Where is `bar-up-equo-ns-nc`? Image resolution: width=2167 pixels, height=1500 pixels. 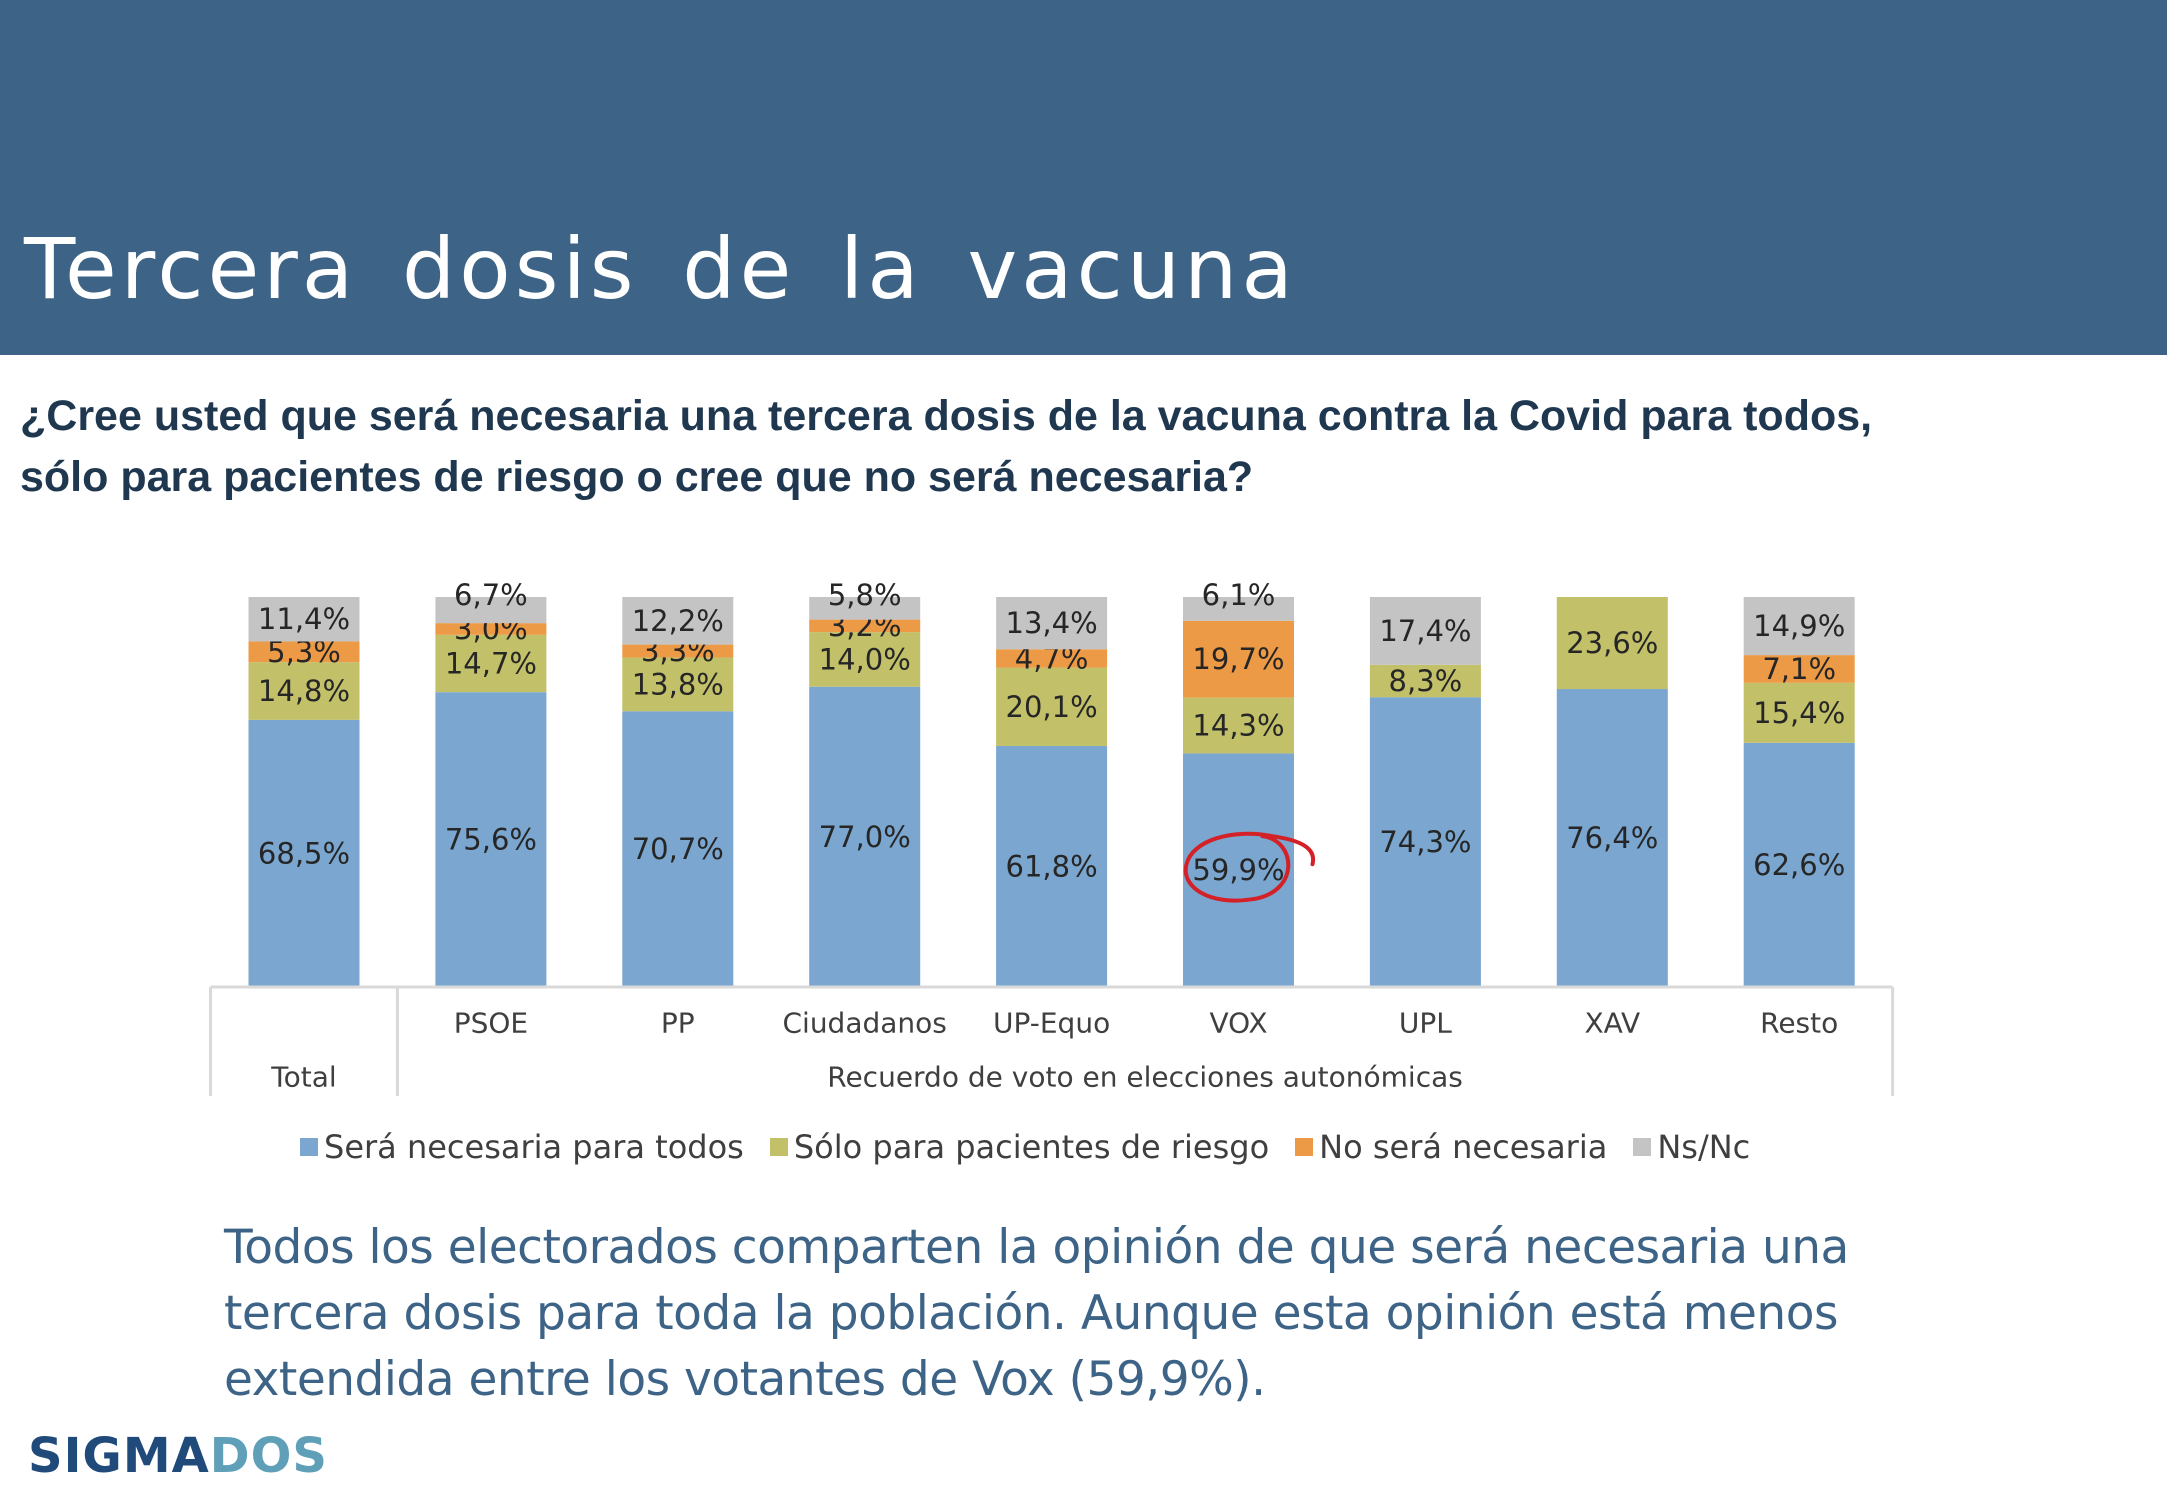
bar-up-equo-ns-nc is located at coordinates (1052, 623).